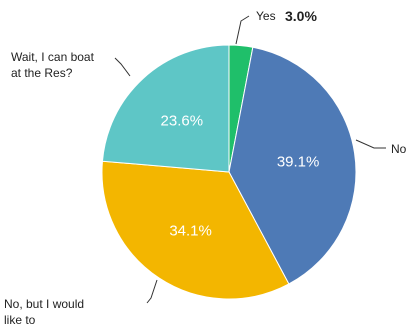 This screenshot has height=333, width=415. Describe the element at coordinates (122, 67) in the screenshot. I see `leader-line-wait` at that location.